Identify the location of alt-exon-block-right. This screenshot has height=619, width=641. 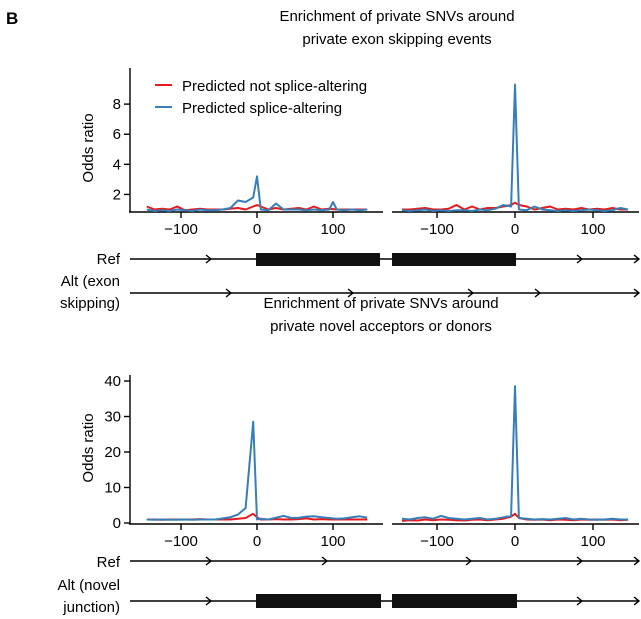
(454, 601).